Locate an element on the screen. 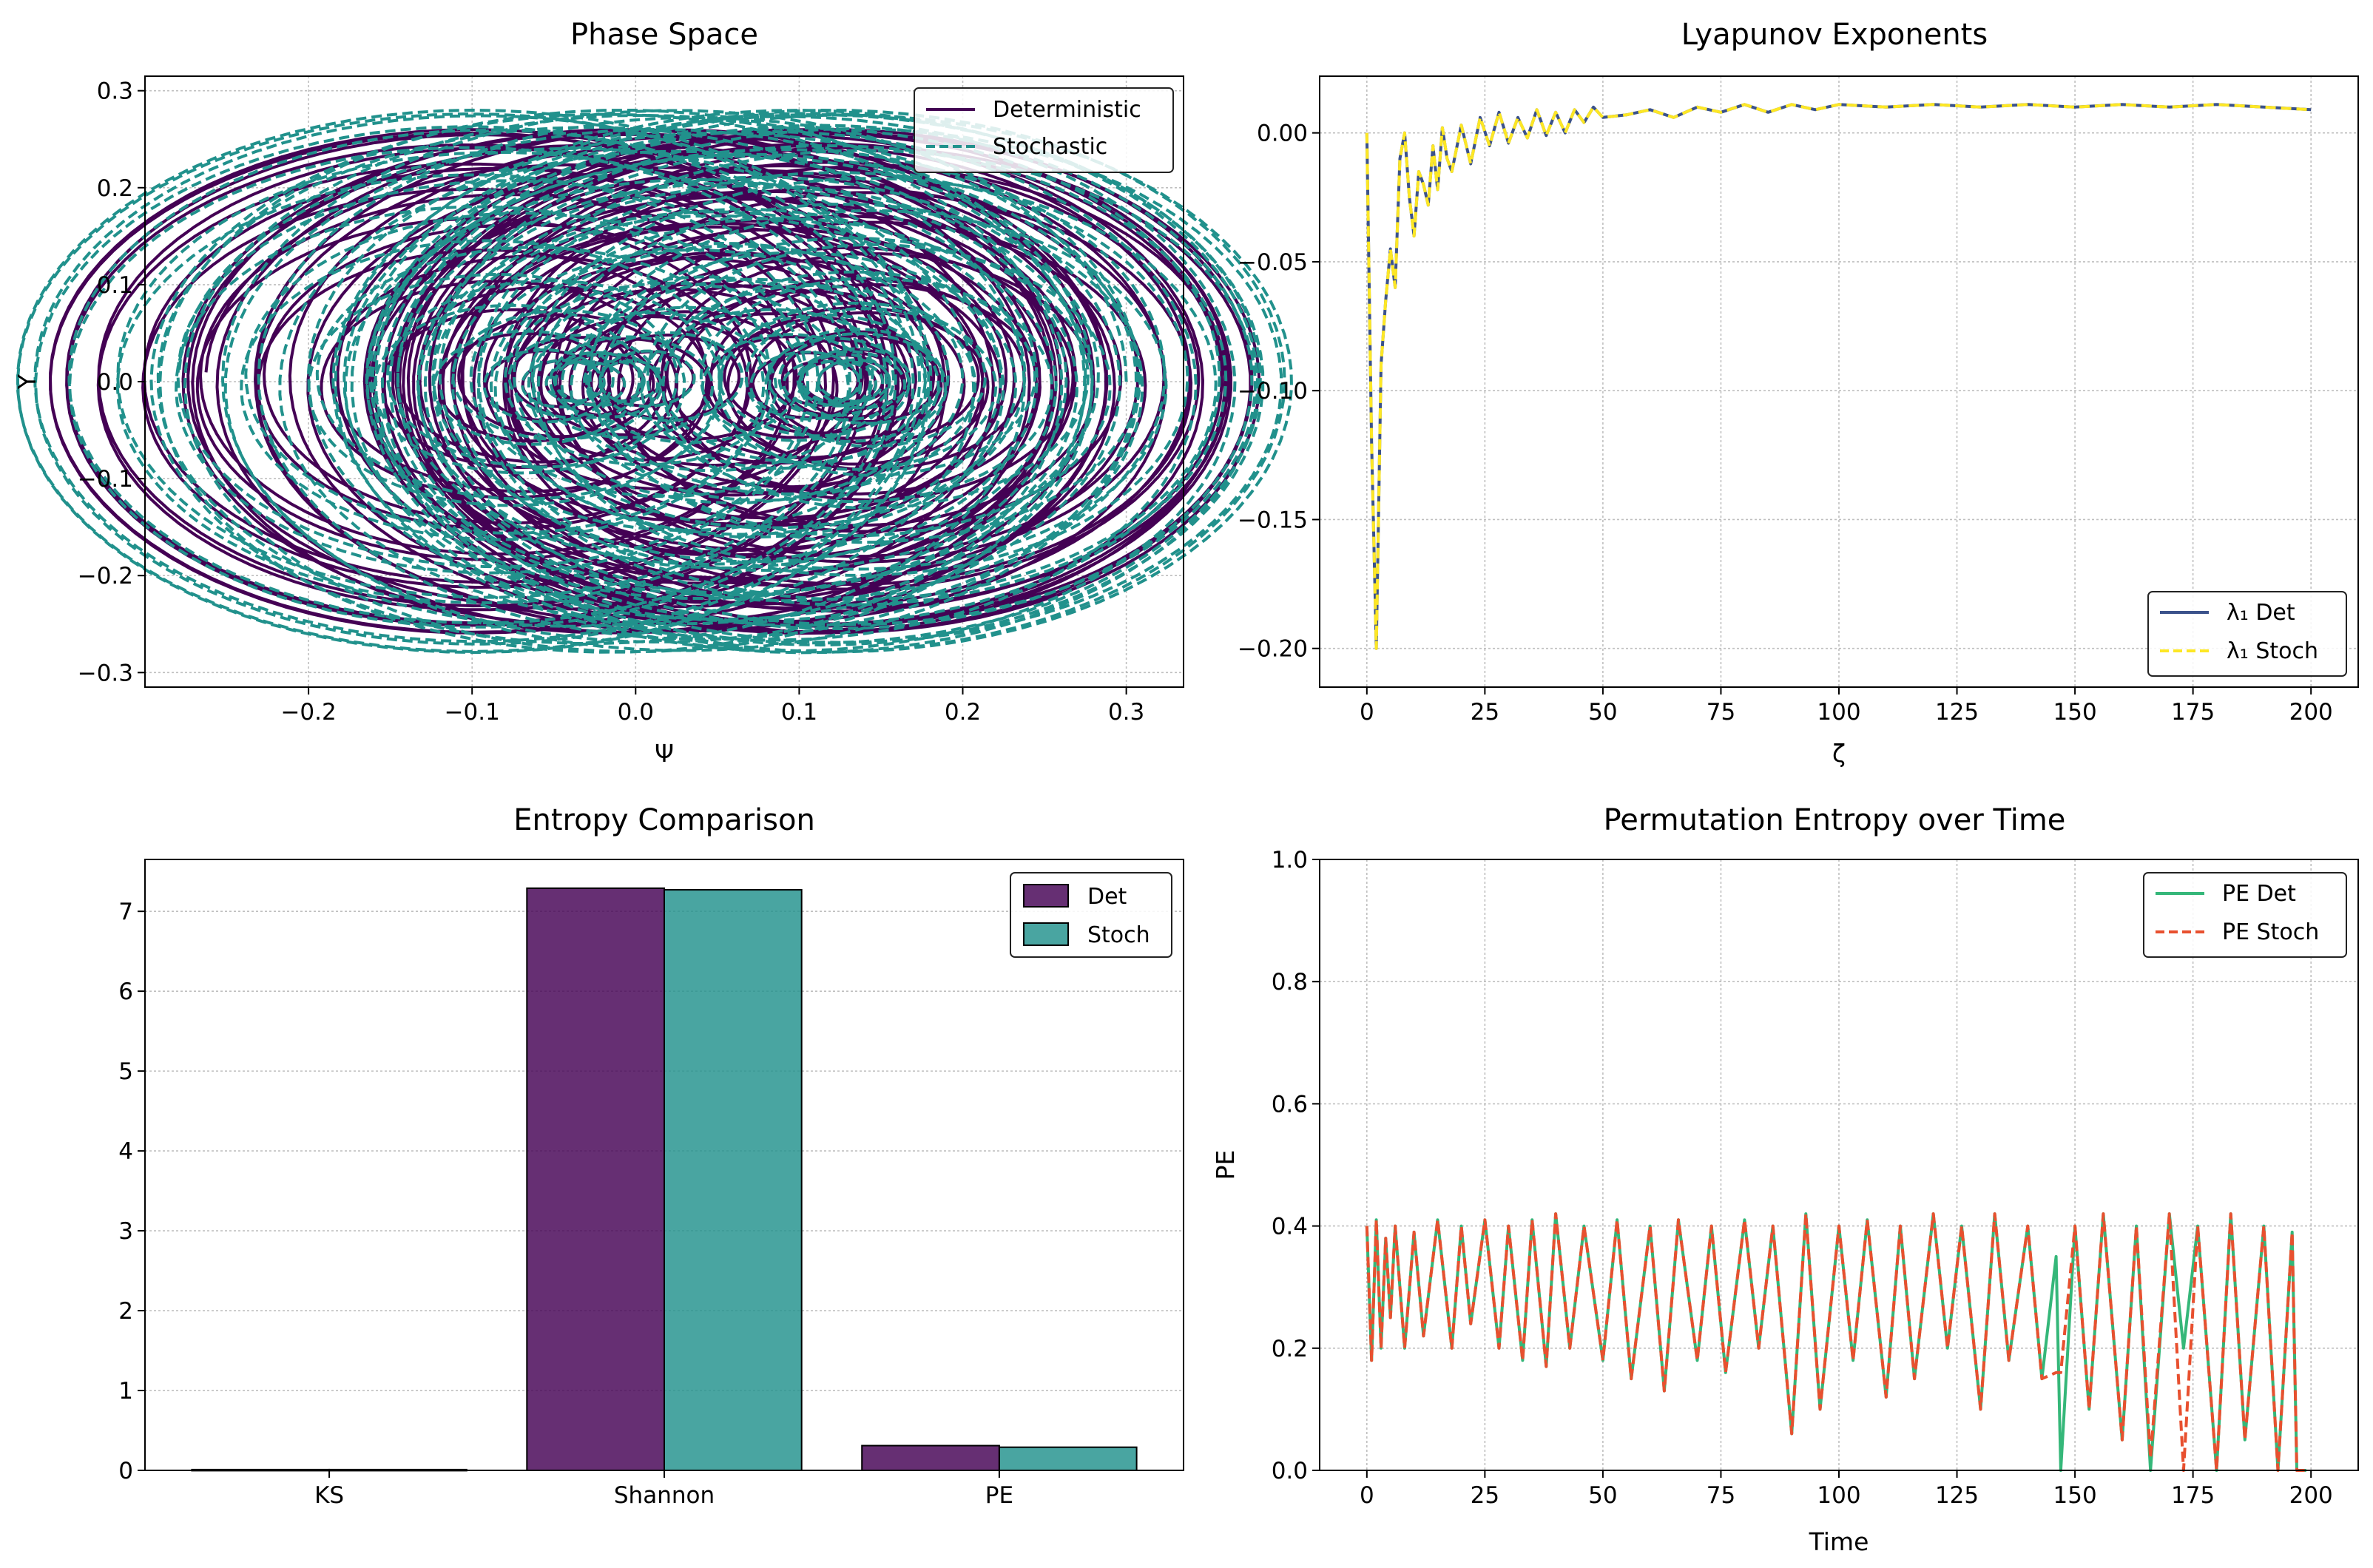 Image resolution: width=2373 pixels, height=1568 pixels. lyapunov-title: Lyapunov Exponents is located at coordinates (1834, 35).